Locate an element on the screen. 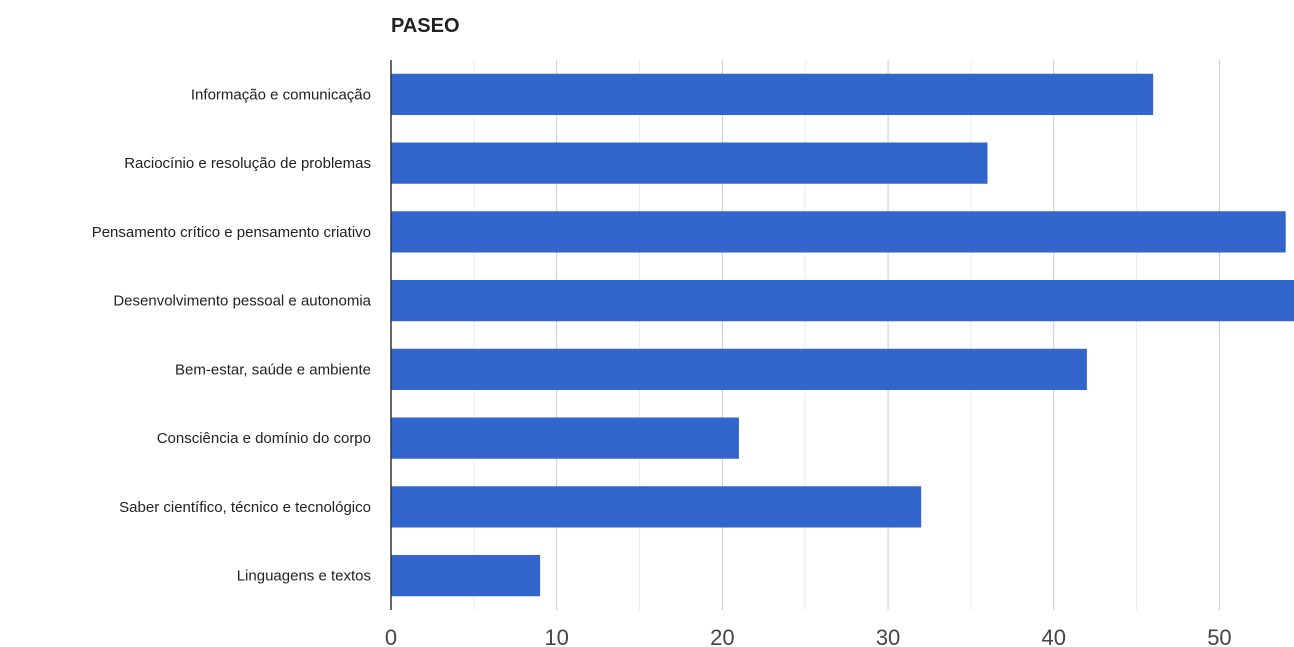 Image resolution: width=1294 pixels, height=647 pixels. category-label: Pensamento crítico e pensamento criativo is located at coordinates (231, 232).